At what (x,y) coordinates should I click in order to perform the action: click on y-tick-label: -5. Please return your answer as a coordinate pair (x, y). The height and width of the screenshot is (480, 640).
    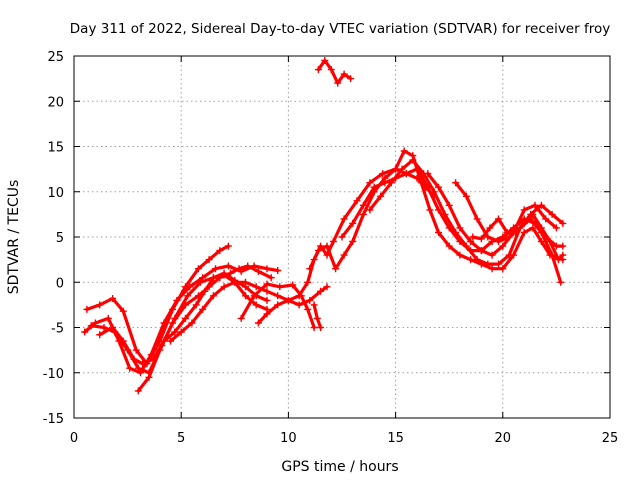
    Looking at the image, I should click on (57, 329).